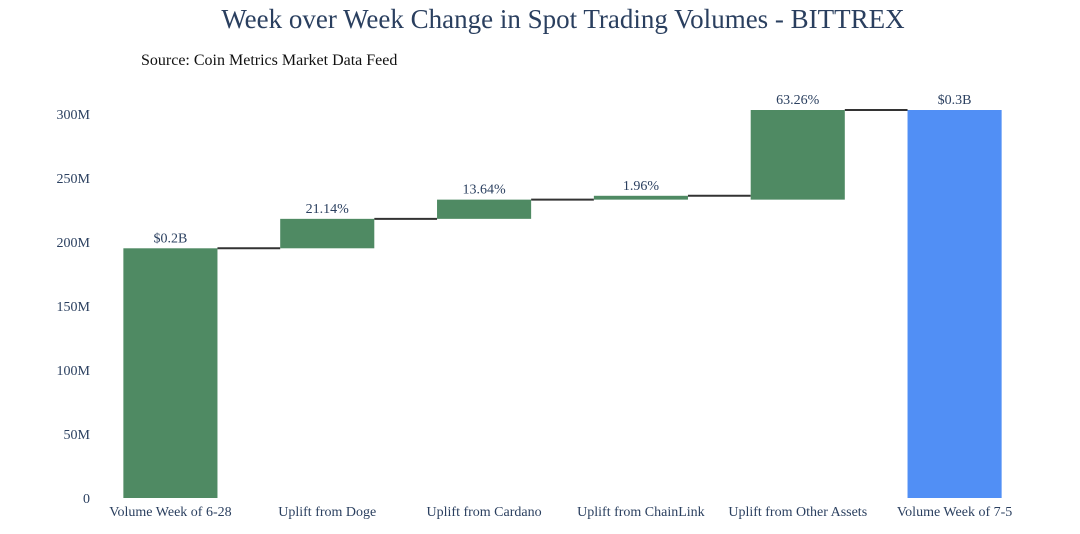 The height and width of the screenshot is (534, 1080). What do you see at coordinates (327, 512) in the screenshot?
I see `x-tick-label: Uplift from Doge` at bounding box center [327, 512].